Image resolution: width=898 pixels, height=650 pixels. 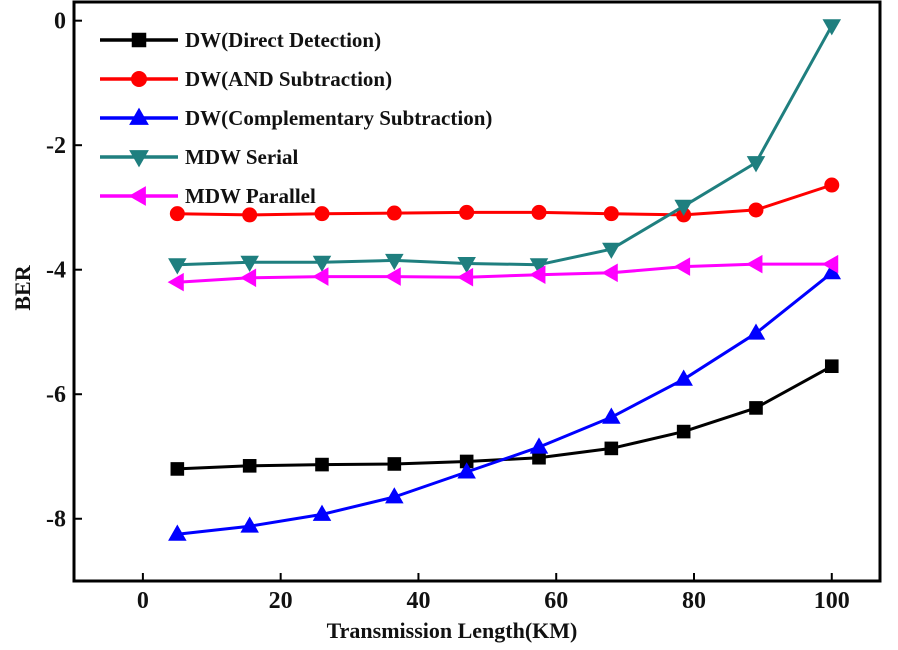 I want to click on x-axis-ticks: 0 20 40 60 80 100, so click(x=493, y=593).